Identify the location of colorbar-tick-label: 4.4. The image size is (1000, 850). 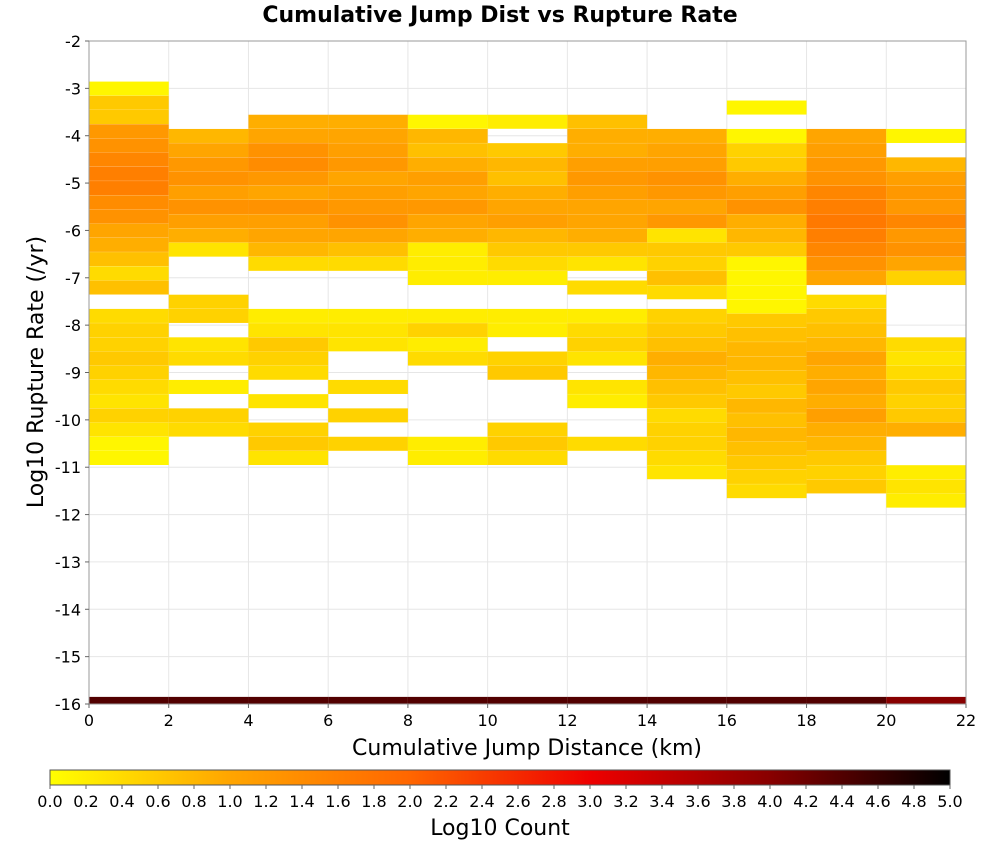
(841, 801).